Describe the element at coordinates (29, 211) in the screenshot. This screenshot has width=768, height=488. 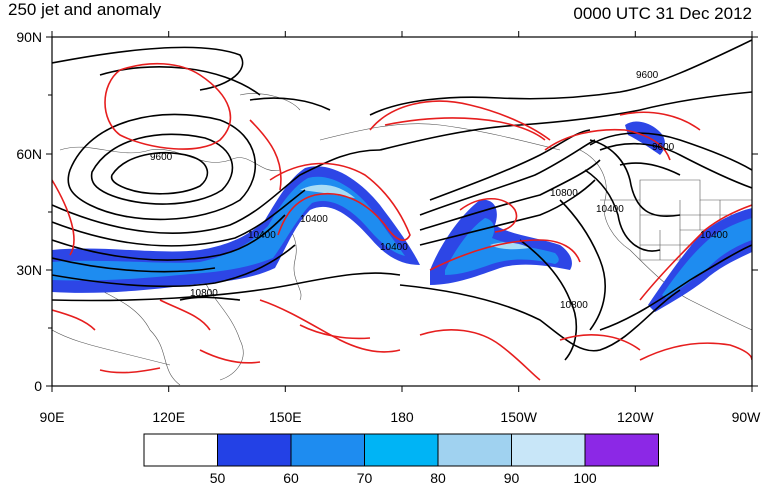
I see `latitude-labels: 90N 60N 30N 0` at that location.